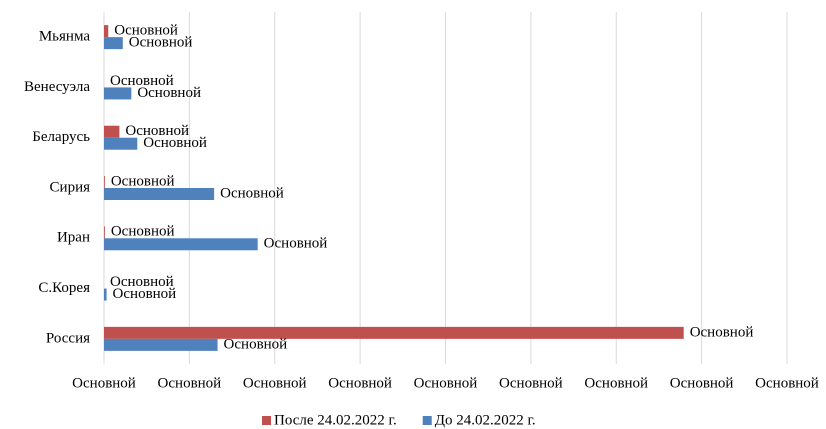 This screenshot has width=826, height=429. I want to click on legend-label: После 24.02.2022 г., so click(335, 420).